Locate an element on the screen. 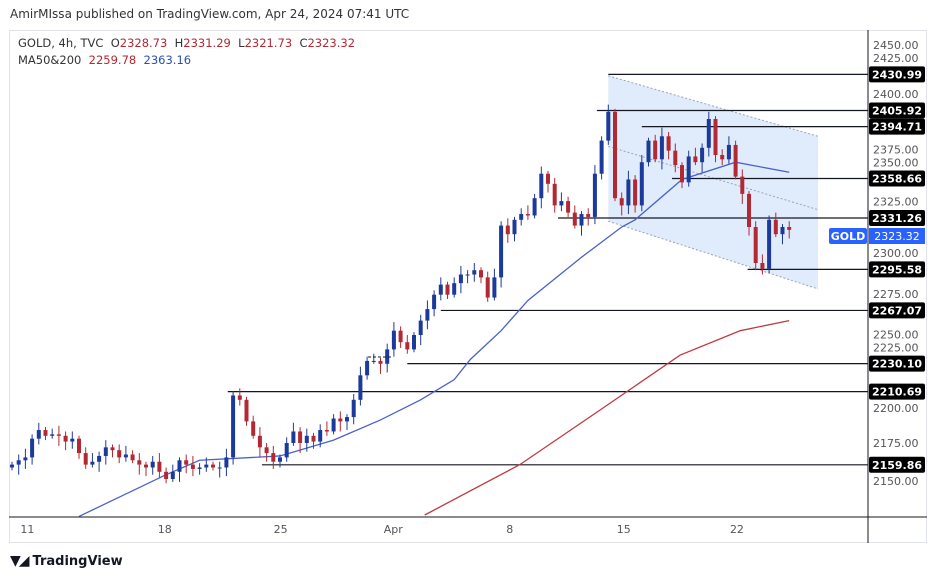  price-tick: 2150.00 is located at coordinates (896, 481).